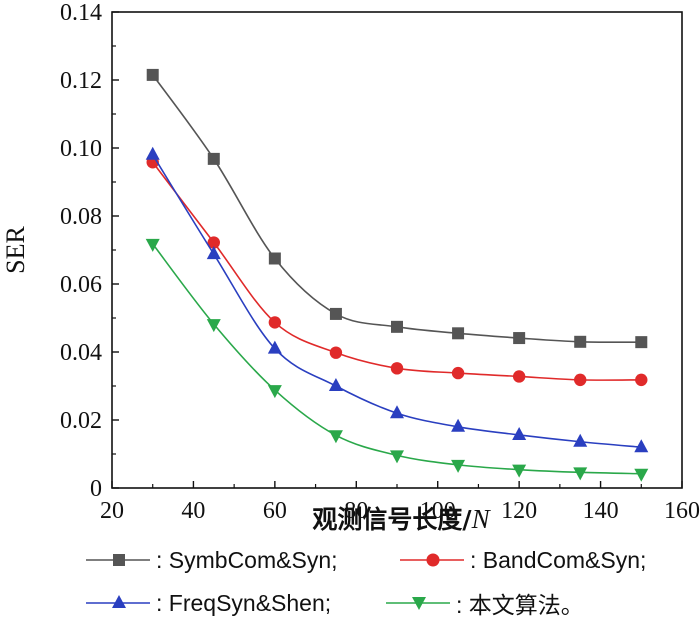 The width and height of the screenshot is (700, 635). What do you see at coordinates (432, 560) in the screenshot?
I see `legend-swatch-circle-icon` at bounding box center [432, 560].